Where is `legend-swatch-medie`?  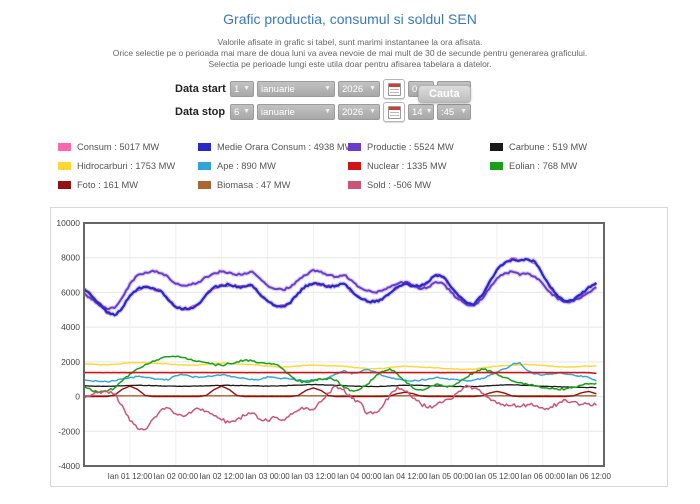 legend-swatch-medie is located at coordinates (204, 147).